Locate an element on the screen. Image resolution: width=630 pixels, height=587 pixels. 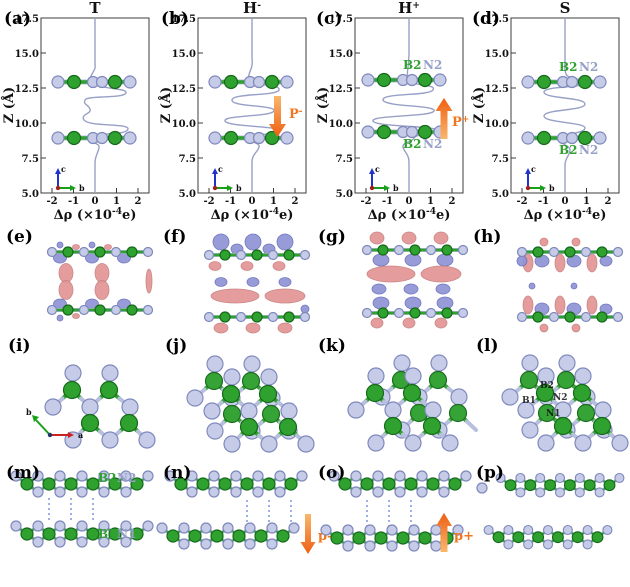
side-view-m: B2 N2 B1 N1 is located at coordinates (82, 509).